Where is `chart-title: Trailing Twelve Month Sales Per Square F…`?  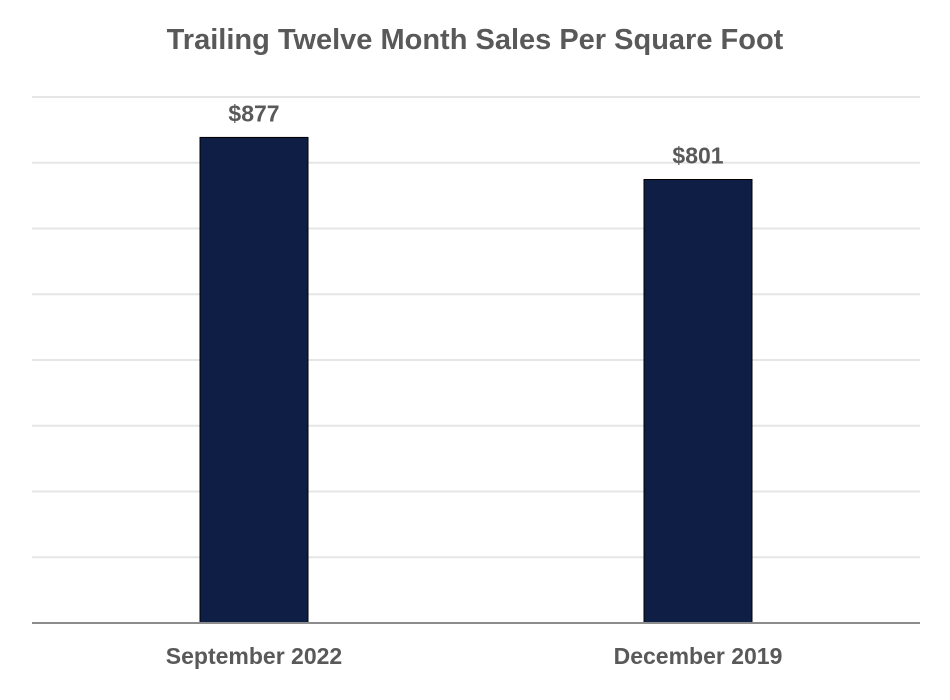 chart-title: Trailing Twelve Month Sales Per Square F… is located at coordinates (475, 40).